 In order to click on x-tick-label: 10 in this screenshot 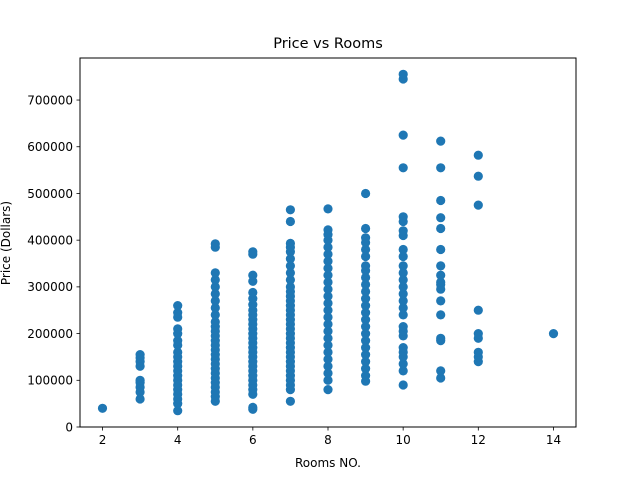, I will do `click(403, 440)`.